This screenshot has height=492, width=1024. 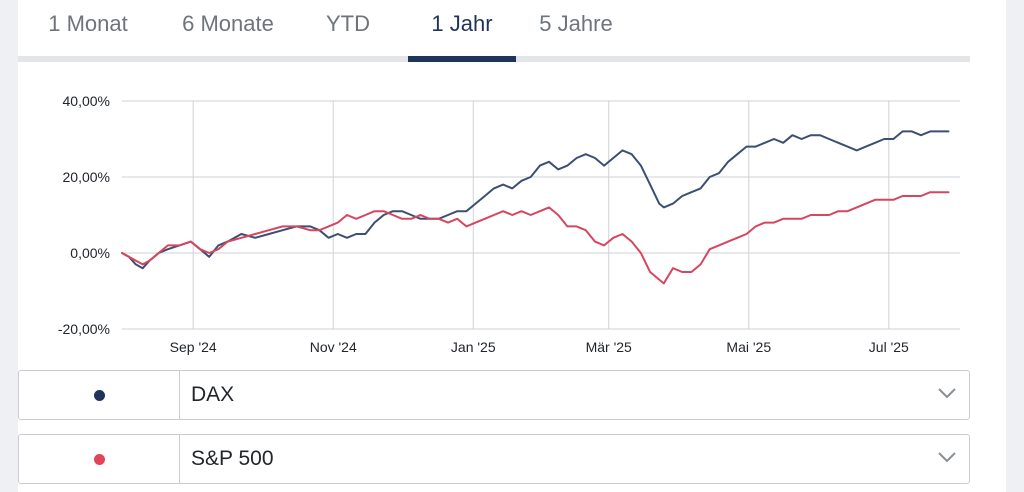 I want to click on tab-ytd: YTD, so click(x=348, y=23).